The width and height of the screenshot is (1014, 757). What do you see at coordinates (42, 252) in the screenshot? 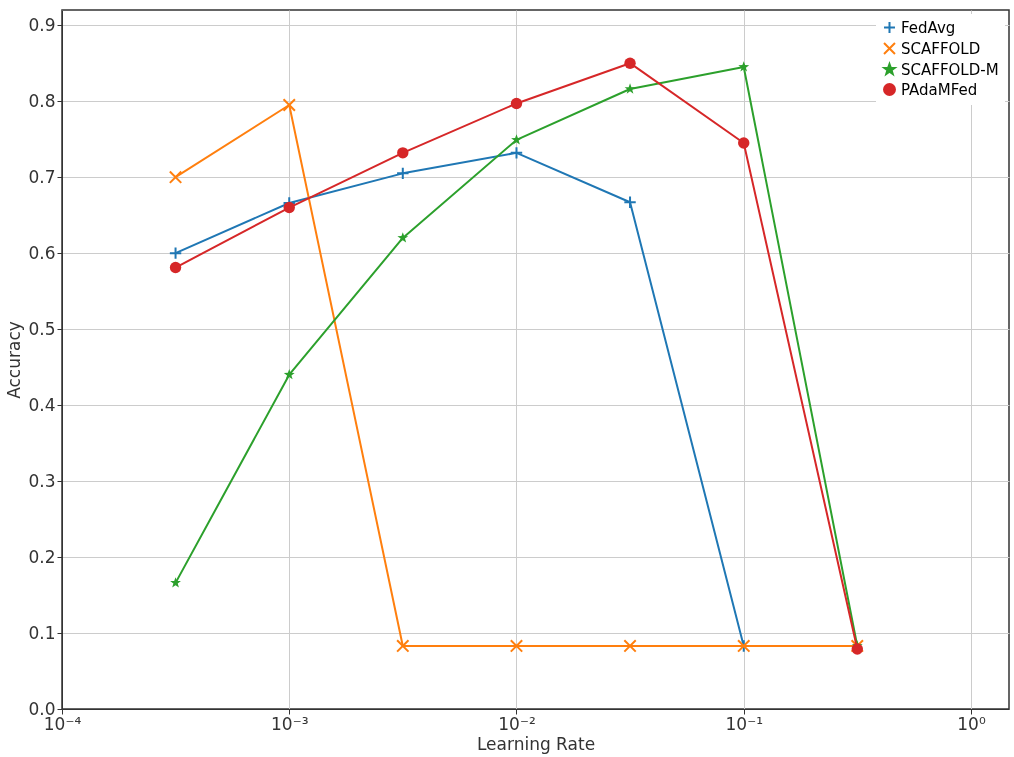
I see `y-tick-label: 0.6` at bounding box center [42, 252].